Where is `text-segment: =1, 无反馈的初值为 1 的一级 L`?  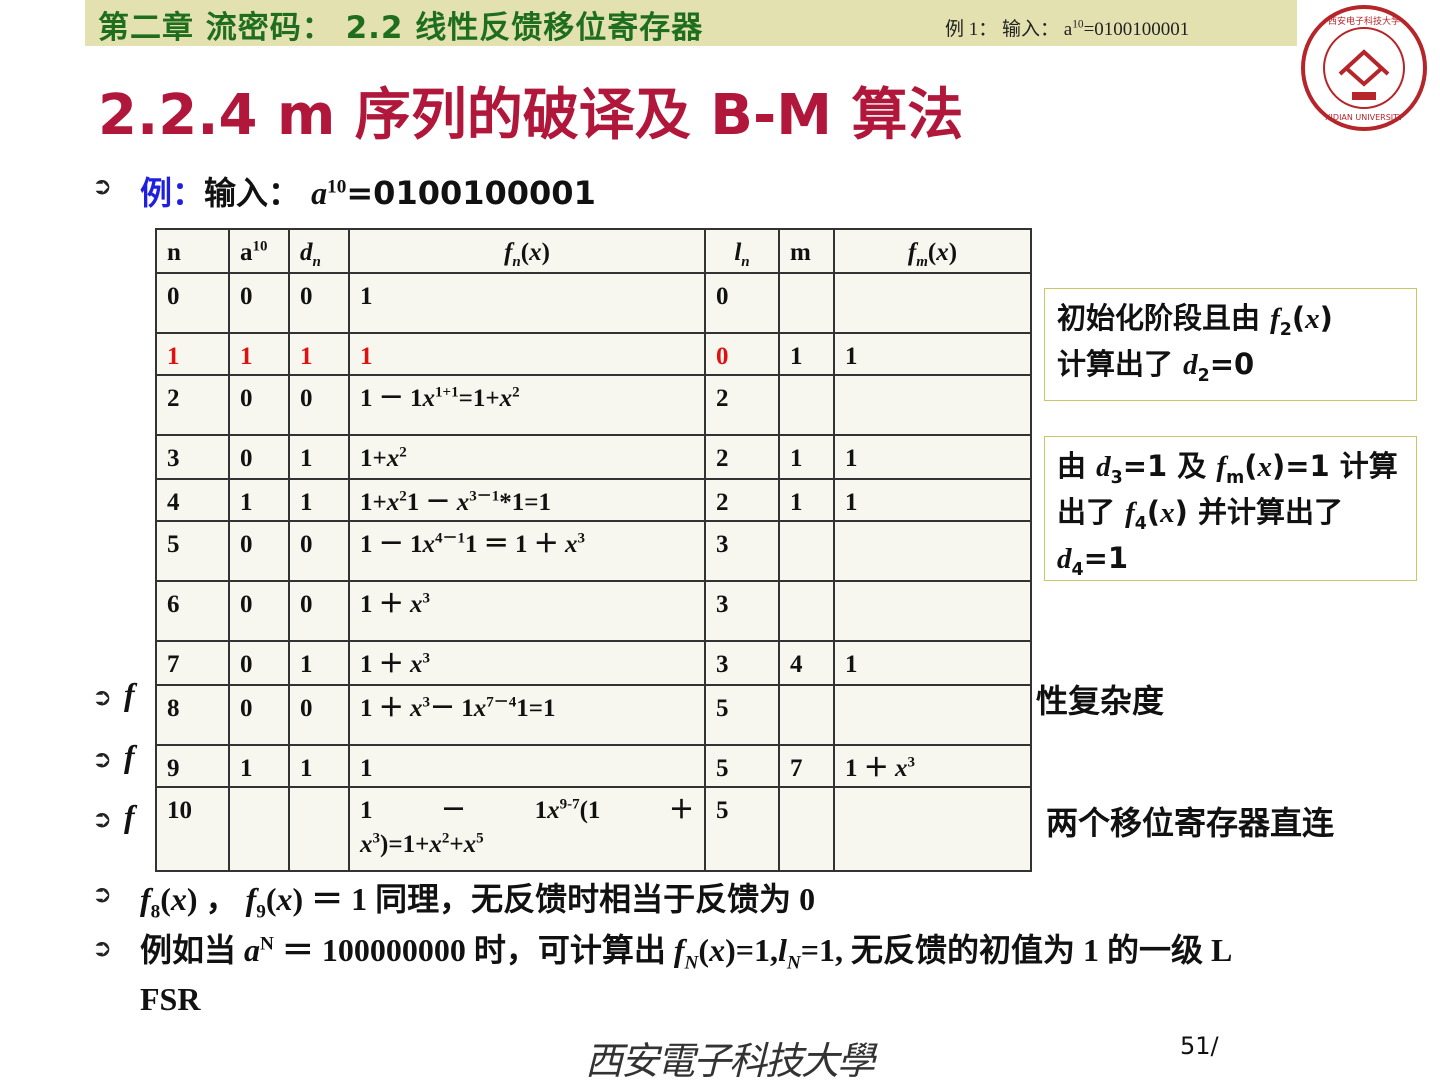 text-segment: =1, 无反馈的初值为 1 的一级 L is located at coordinates (1016, 950).